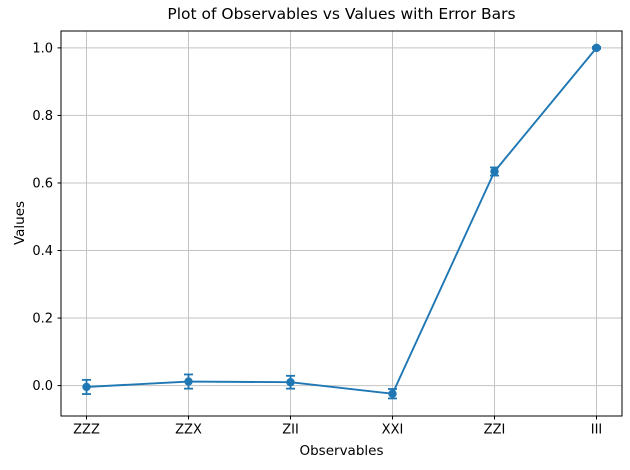 The height and width of the screenshot is (470, 630). What do you see at coordinates (42, 251) in the screenshot?
I see `y-tick-label: 0.4` at bounding box center [42, 251].